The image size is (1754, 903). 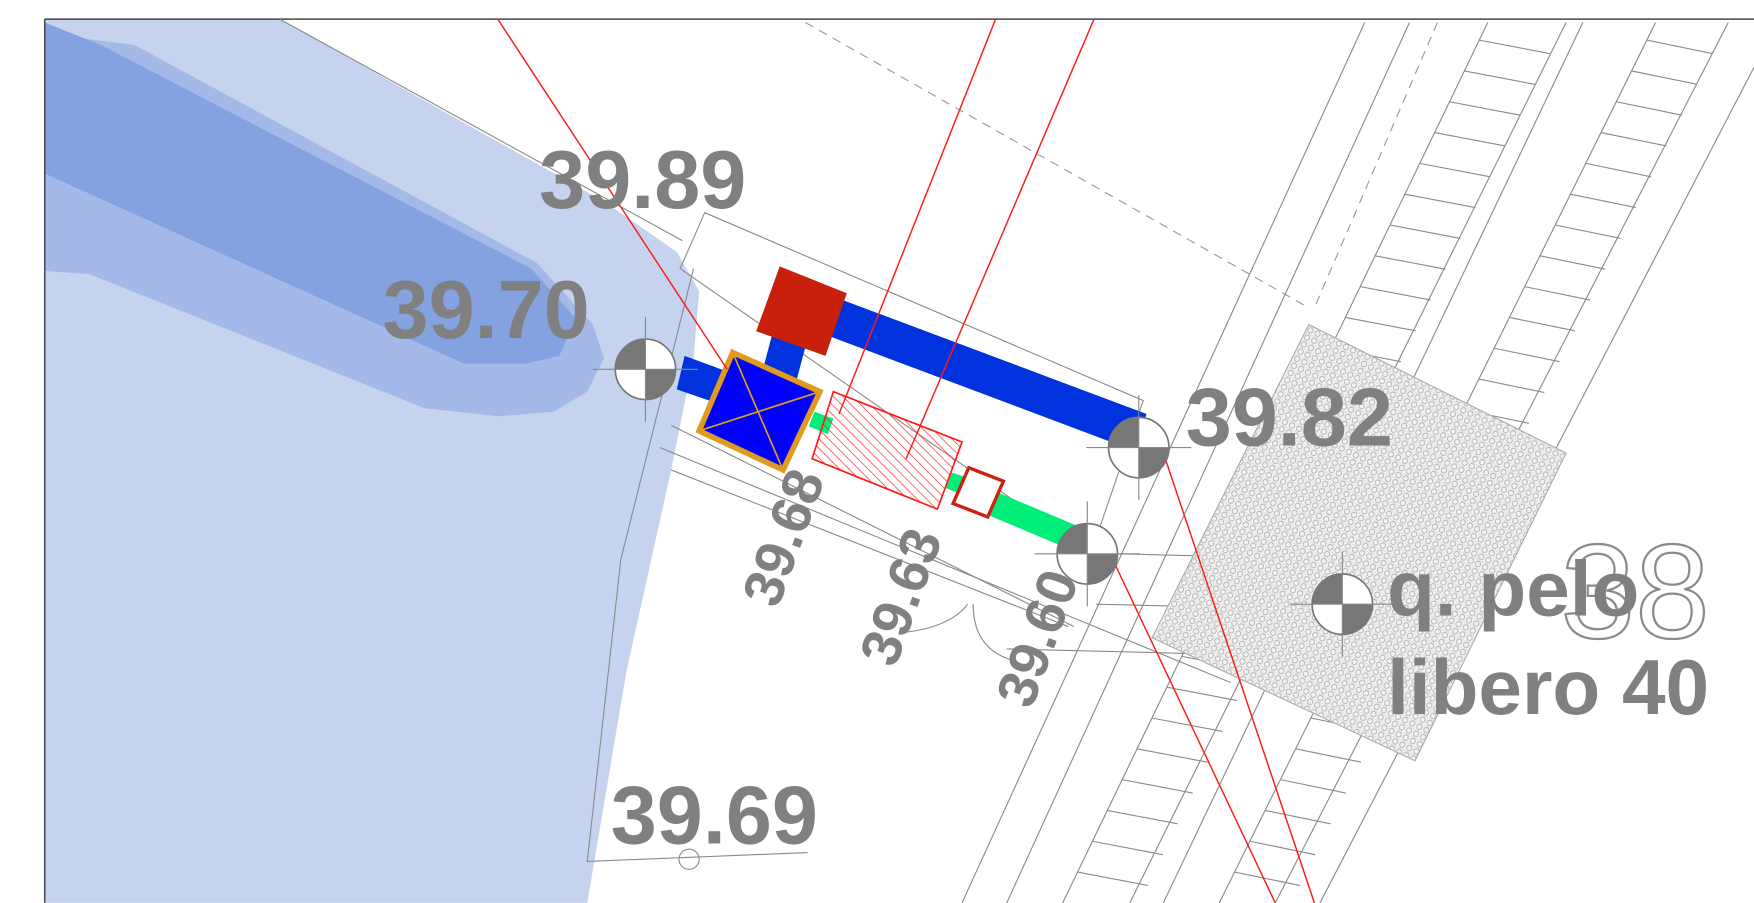 I want to click on small-well, so click(x=978, y=492).